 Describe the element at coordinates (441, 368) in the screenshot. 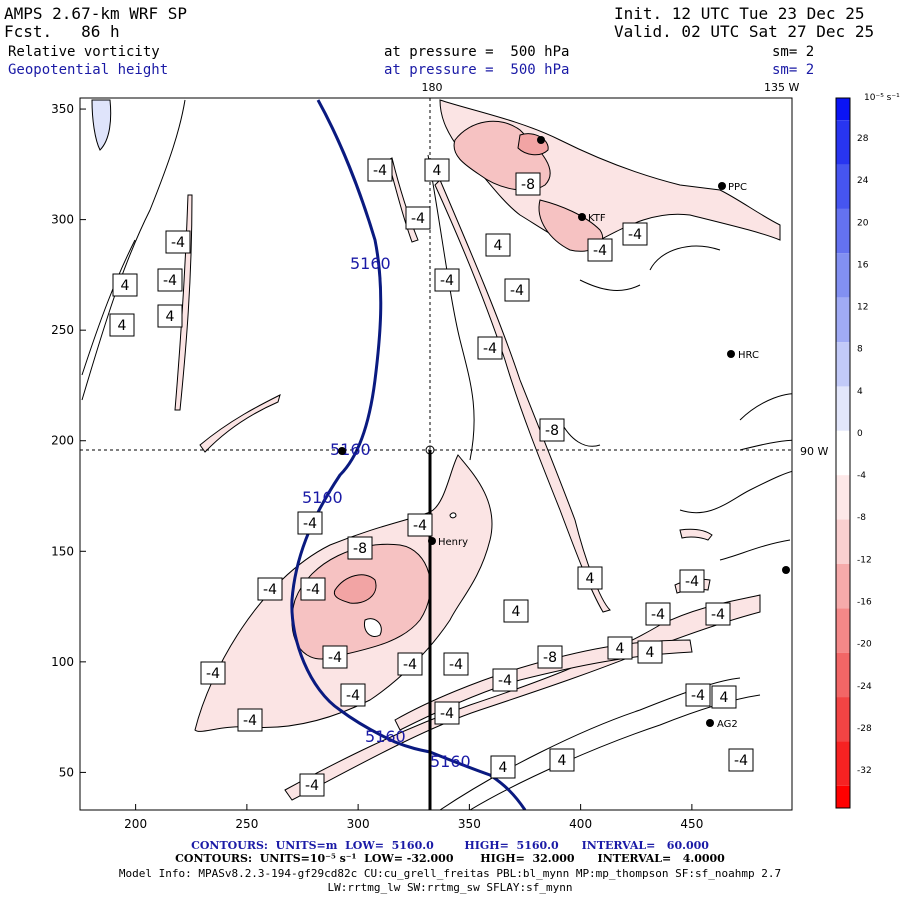

I see `vorticity-fill-minus12` at that location.